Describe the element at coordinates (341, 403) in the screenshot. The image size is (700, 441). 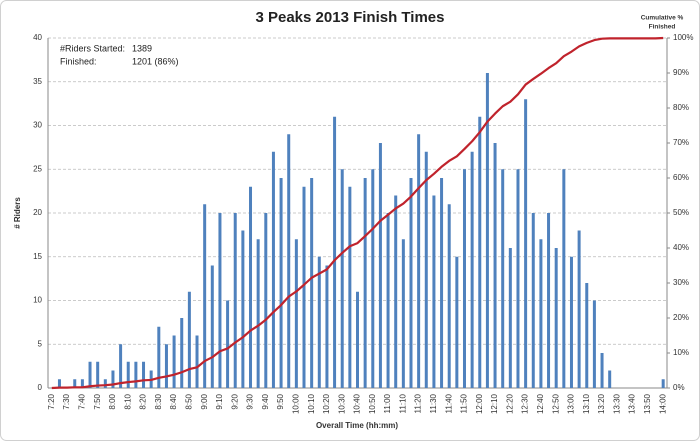
I see `x-tick-label: 10:30` at that location.